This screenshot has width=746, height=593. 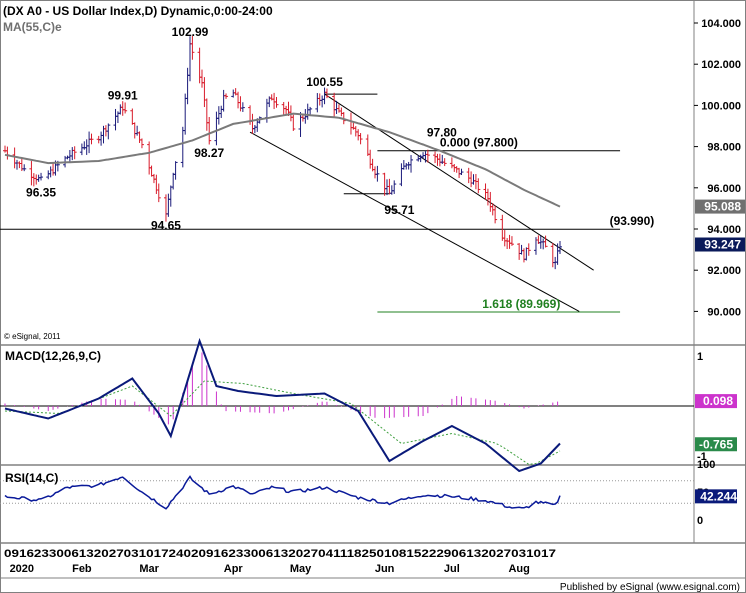 I want to click on rsi-value-box, so click(x=716, y=496).